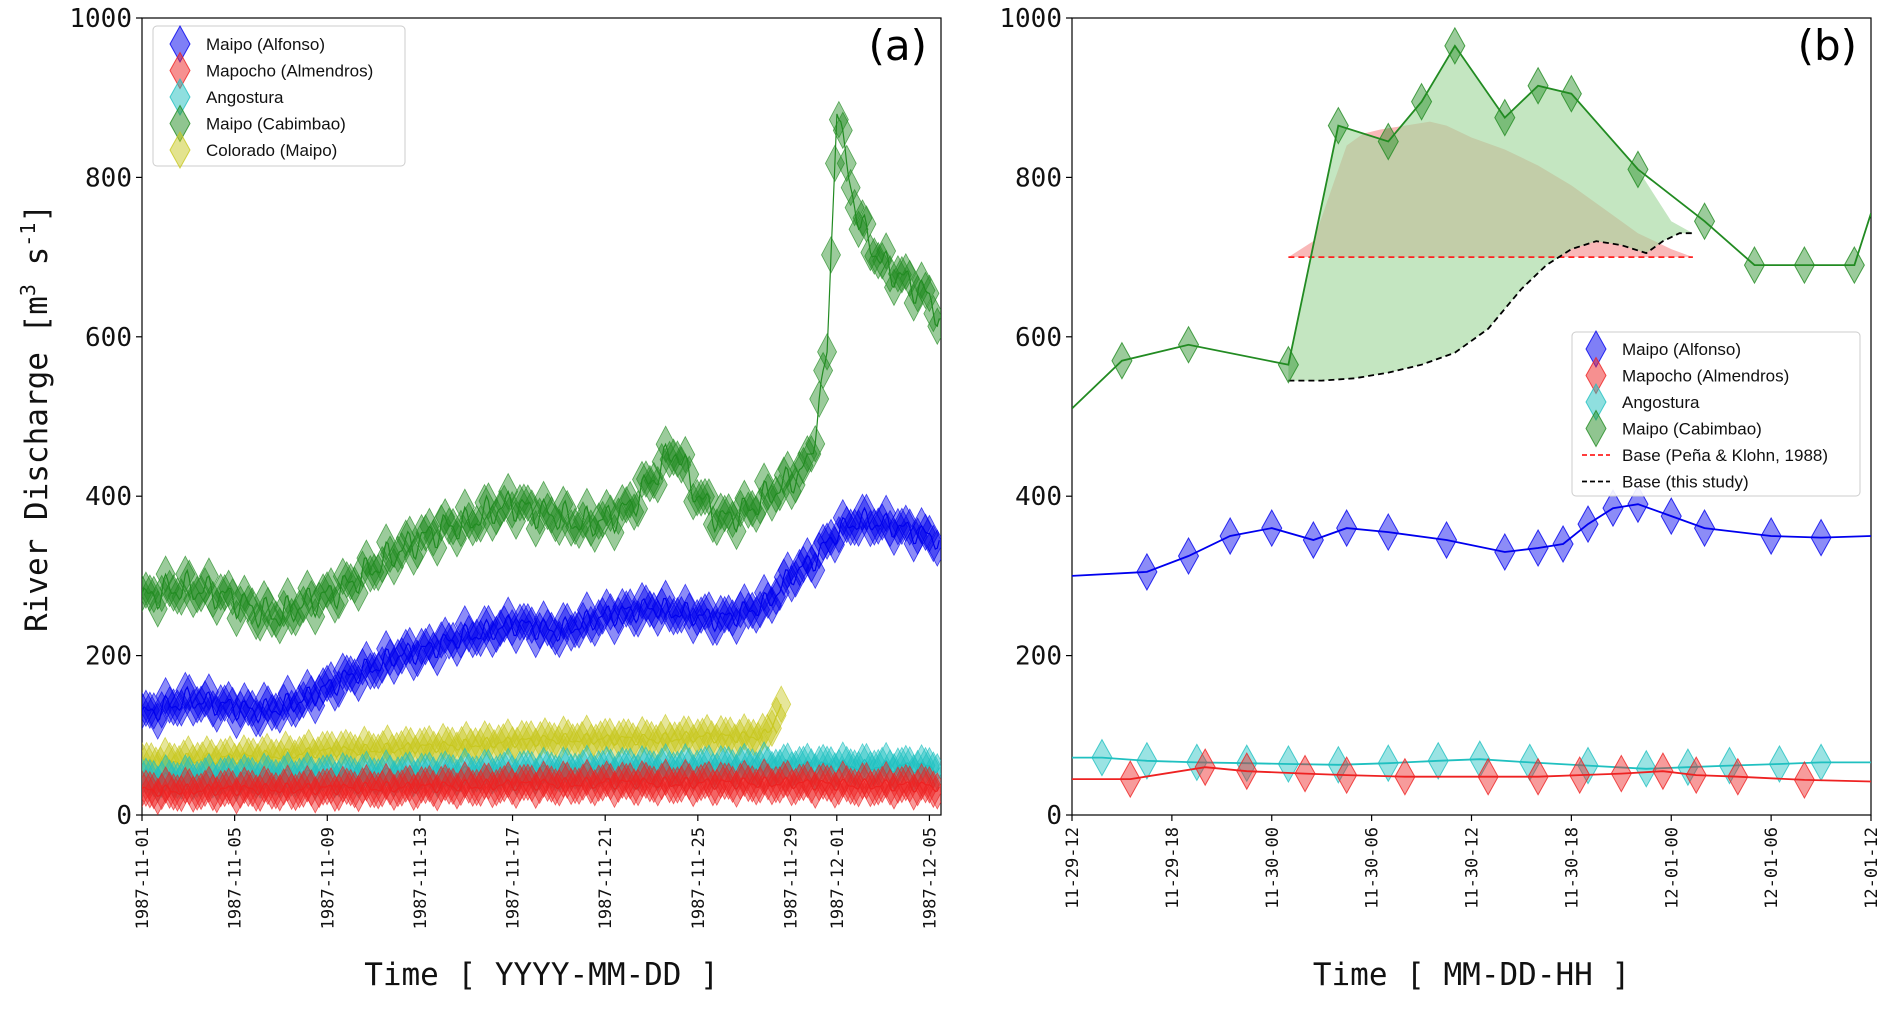 The image size is (1892, 1011). Describe the element at coordinates (1661, 402) in the screenshot. I see `legend-label-angostura: Angostura` at that location.